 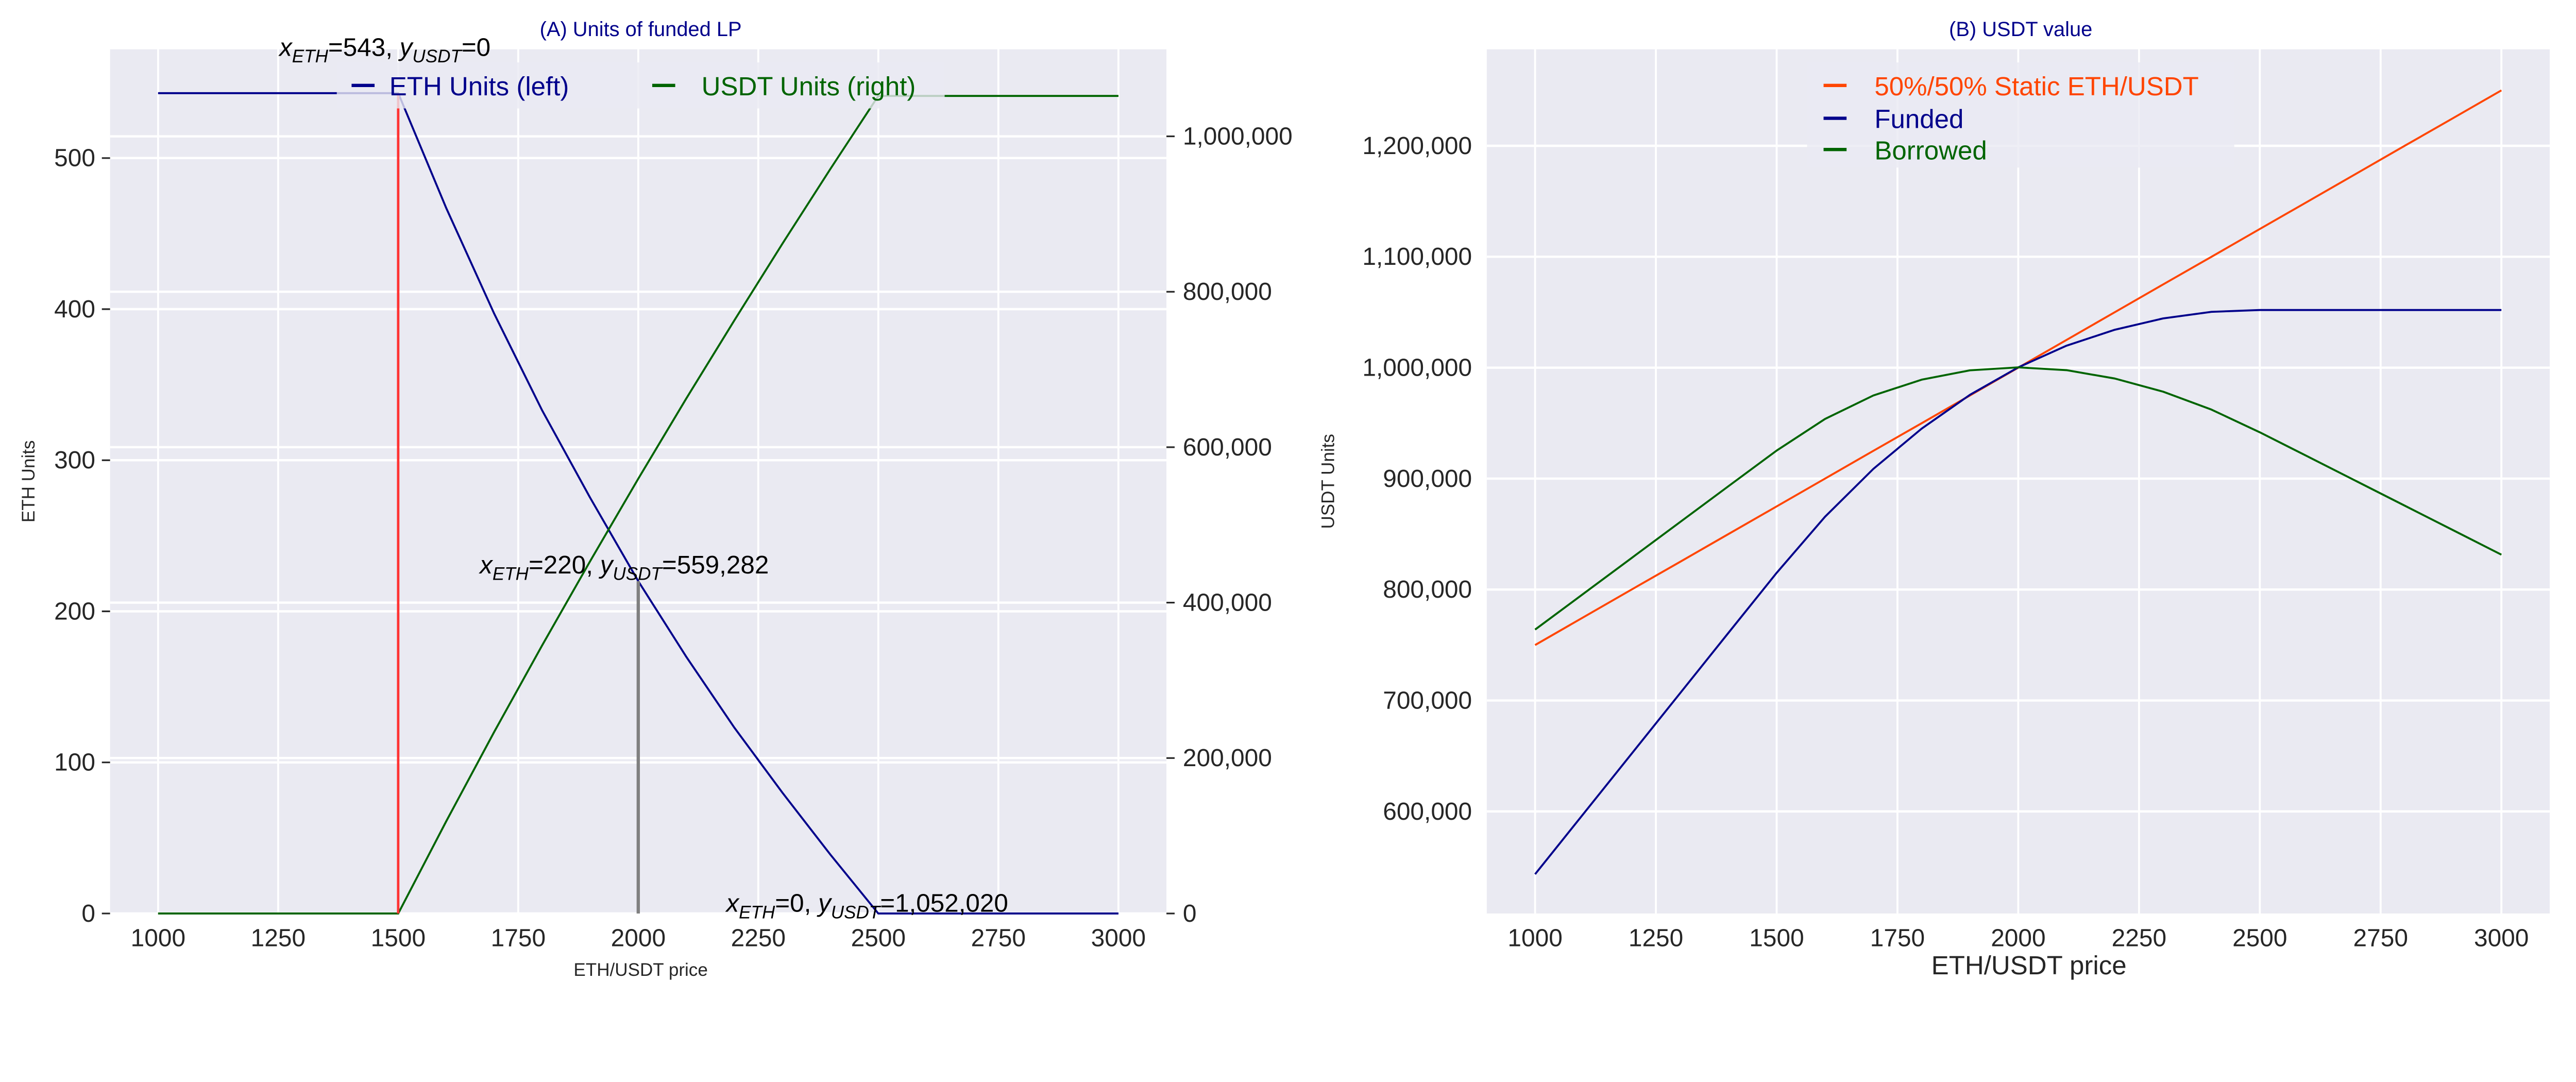 What do you see at coordinates (1427, 811) in the screenshot?
I see `y-tick-label: 600,000` at bounding box center [1427, 811].